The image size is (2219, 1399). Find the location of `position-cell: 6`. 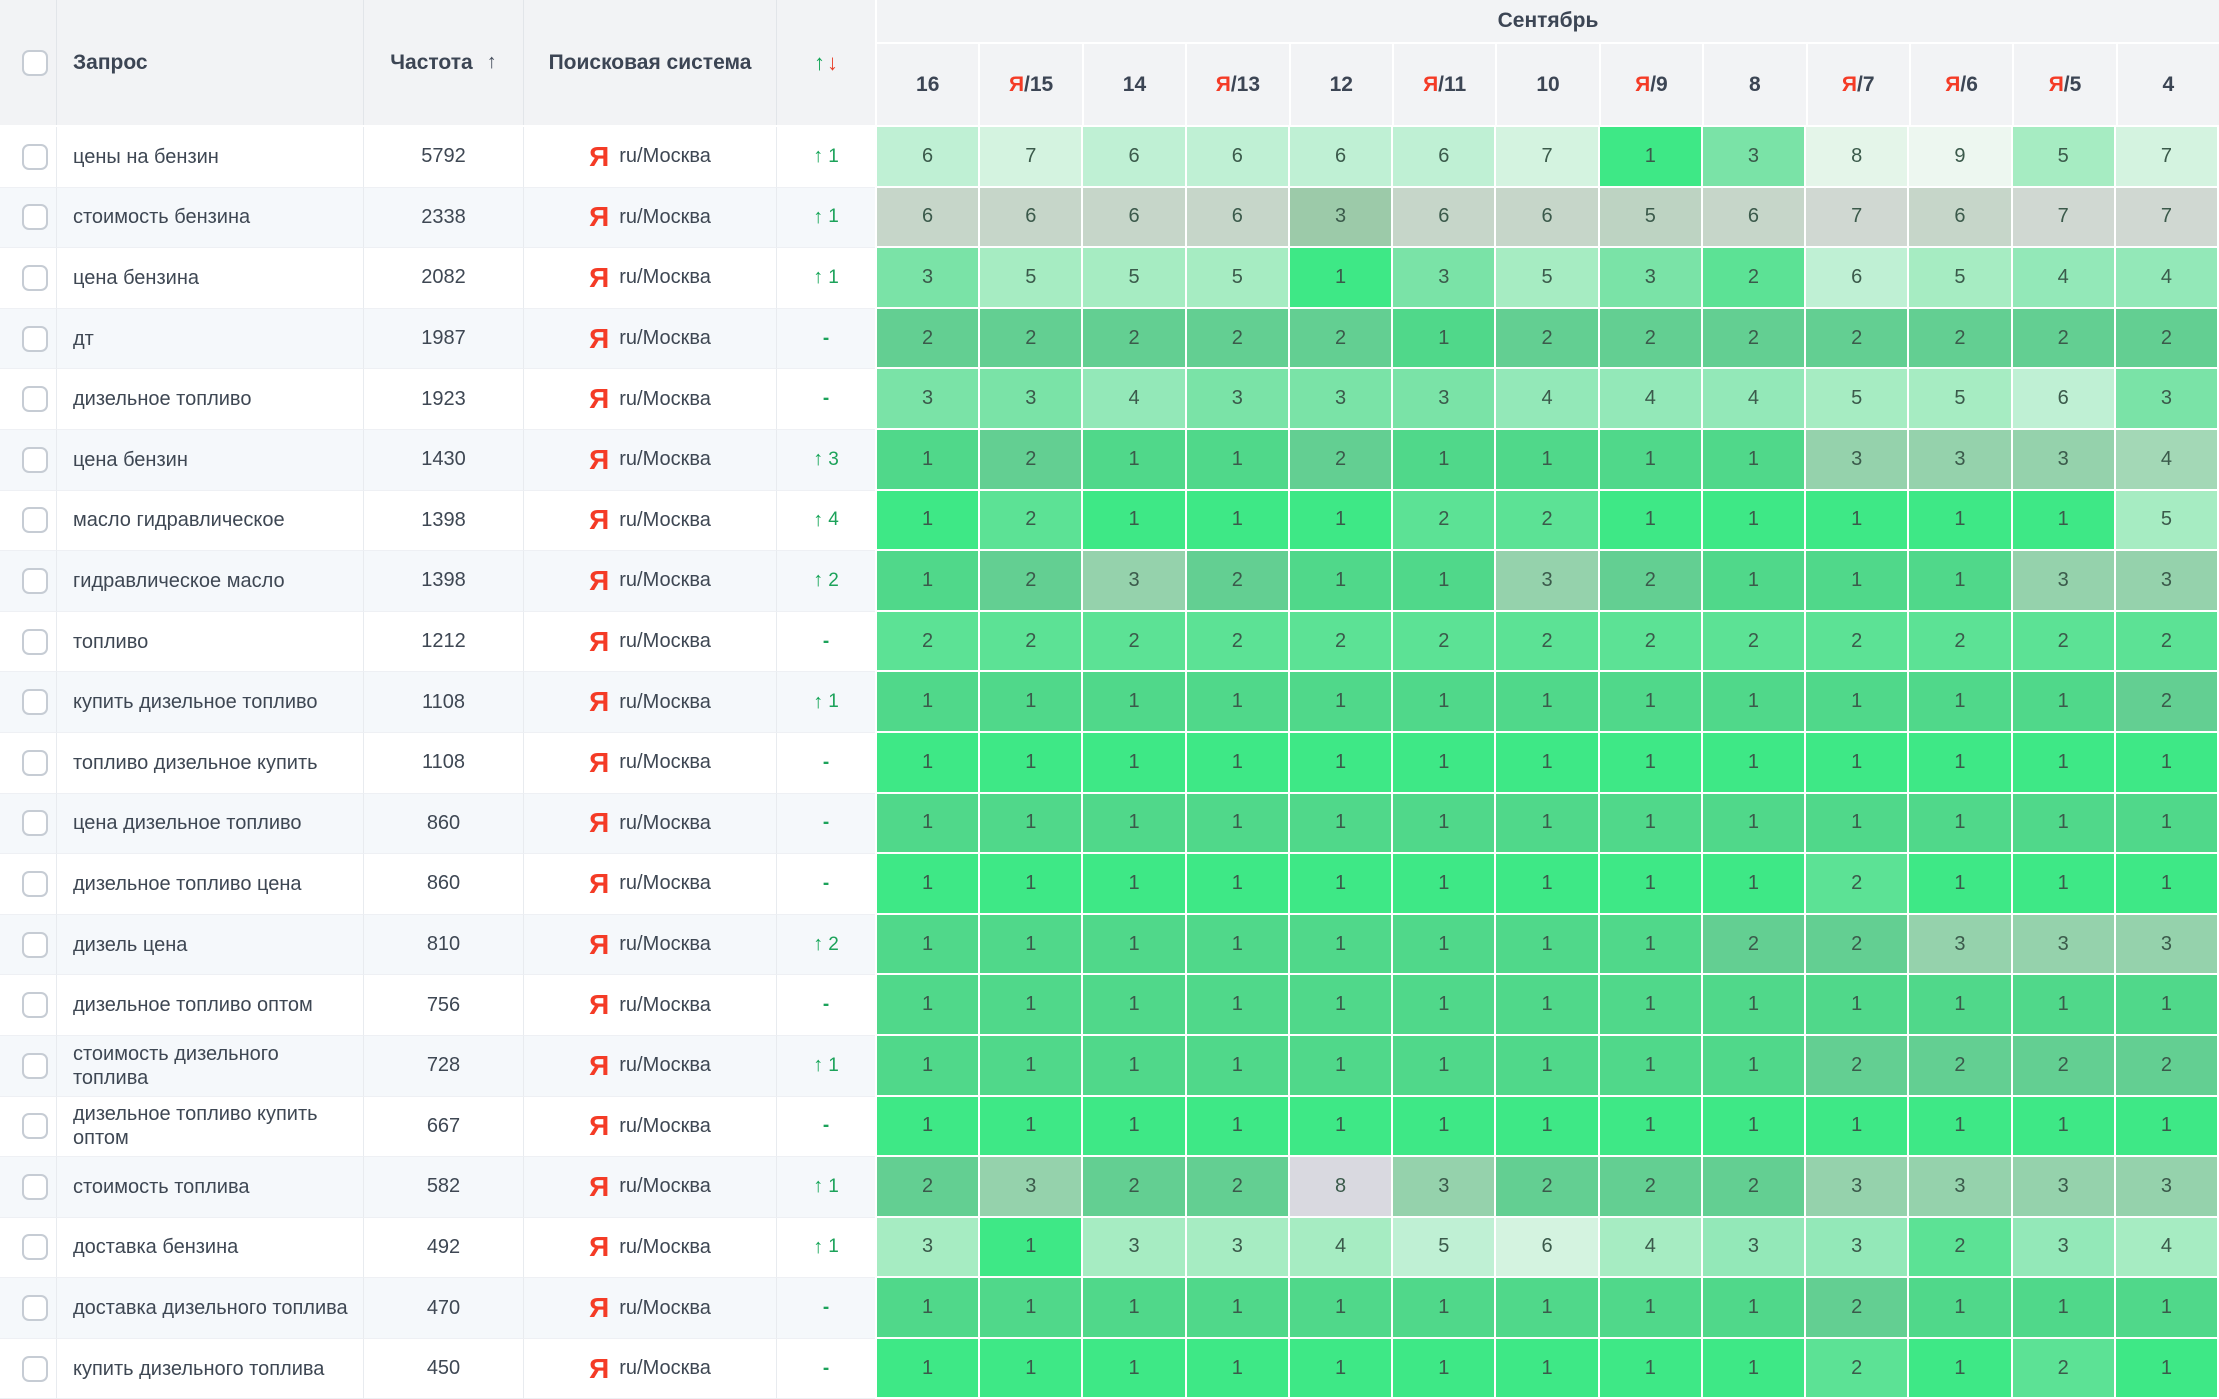

position-cell: 6 is located at coordinates (1135, 157).